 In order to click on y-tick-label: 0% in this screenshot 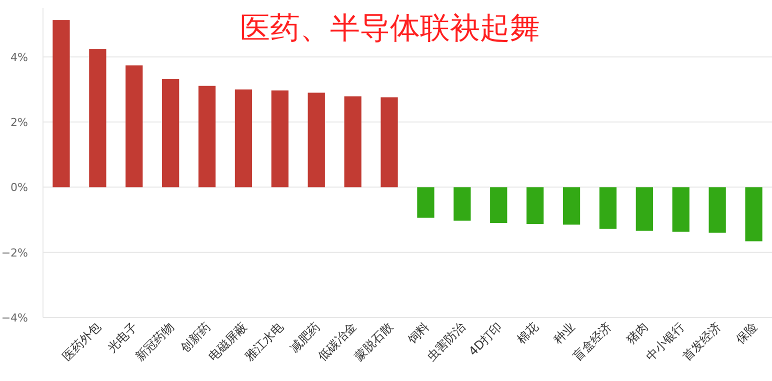, I will do `click(19, 187)`.